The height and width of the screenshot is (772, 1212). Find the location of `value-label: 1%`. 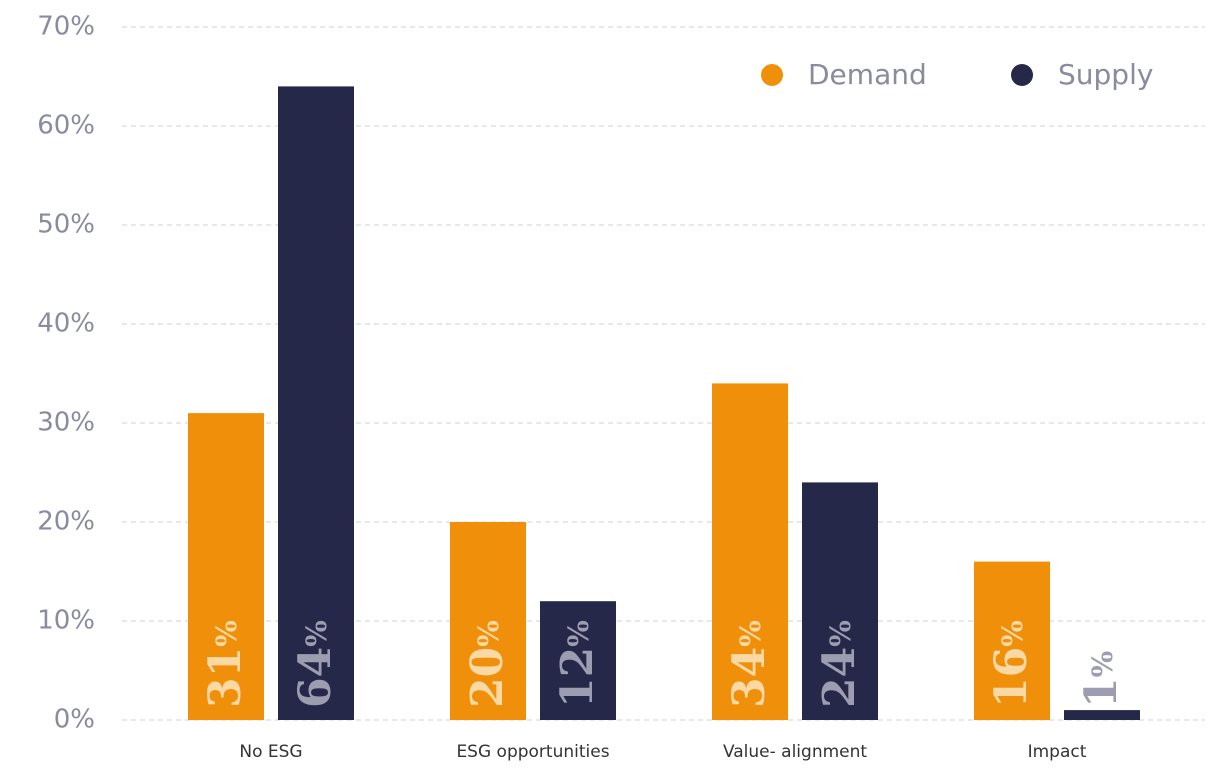

value-label: 1% is located at coordinates (1101, 679).